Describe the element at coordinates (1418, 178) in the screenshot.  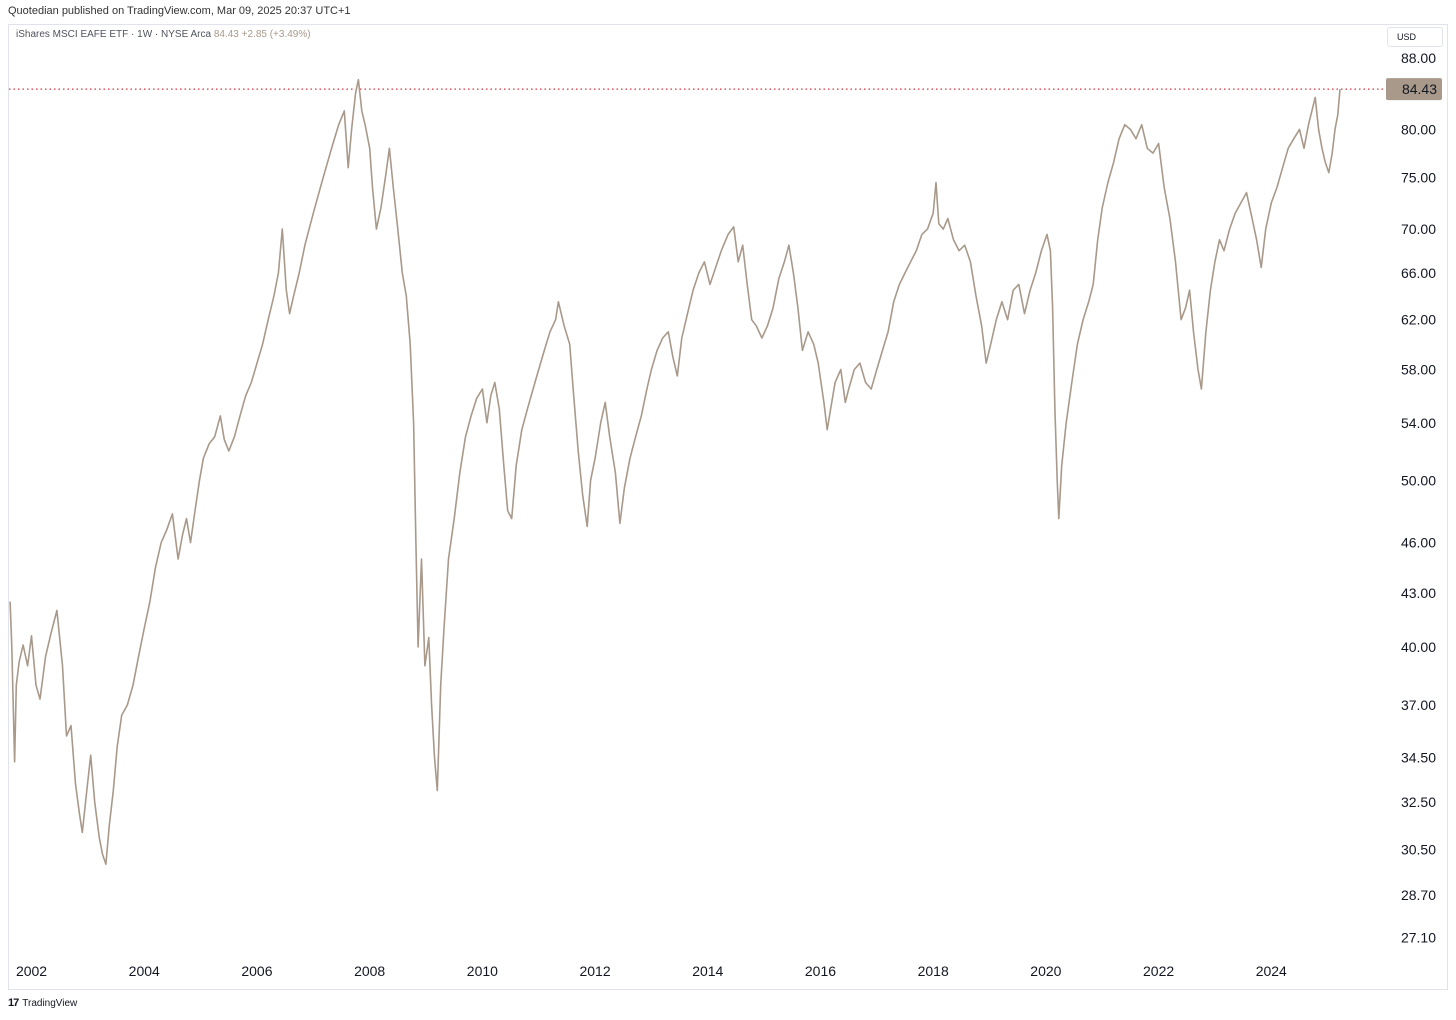
I see `y-tick-label: 75.00` at that location.